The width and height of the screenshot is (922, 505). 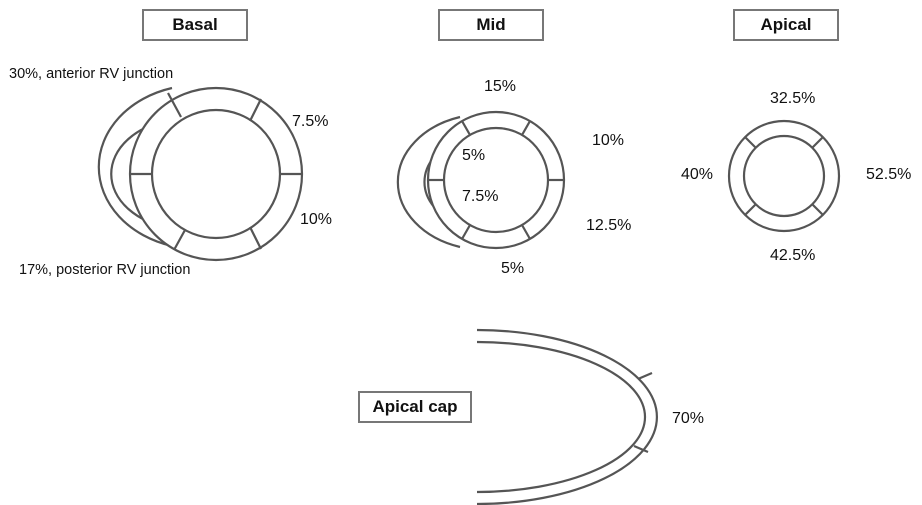 I want to click on mid-septal-lower-value: 7.5%, so click(x=480, y=196).